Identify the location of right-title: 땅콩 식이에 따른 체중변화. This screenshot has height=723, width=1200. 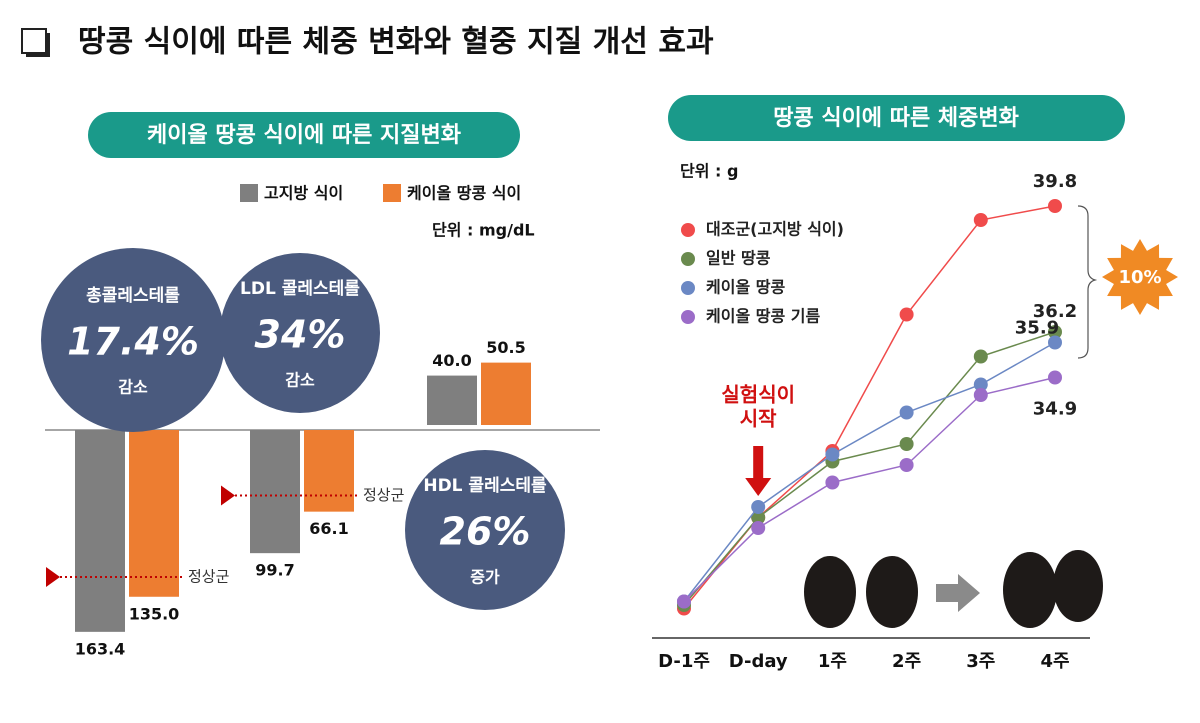
(896, 118).